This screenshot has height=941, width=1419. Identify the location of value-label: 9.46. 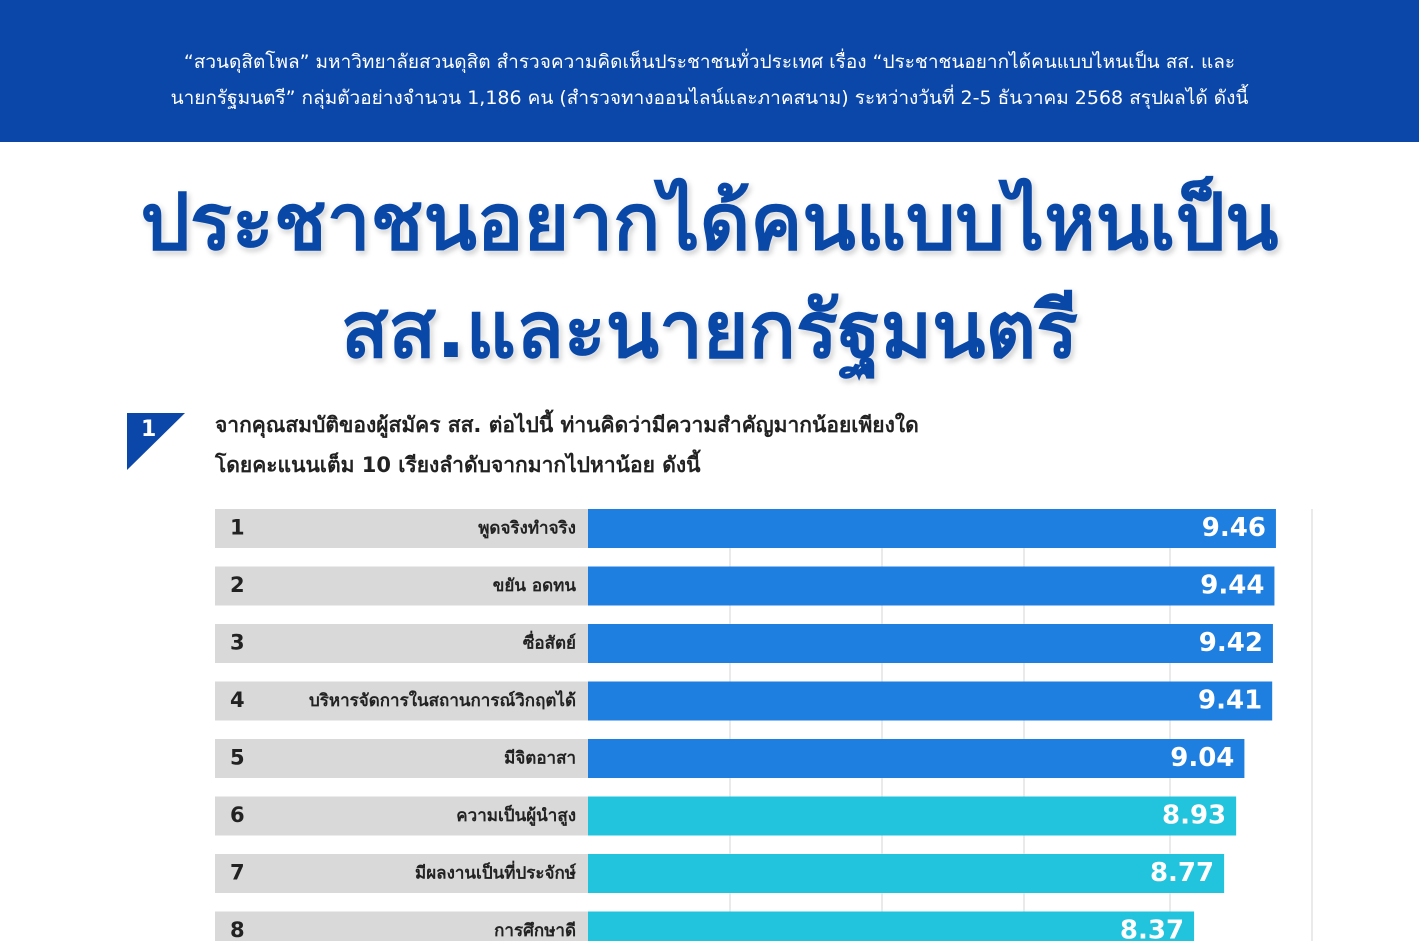
(1234, 528).